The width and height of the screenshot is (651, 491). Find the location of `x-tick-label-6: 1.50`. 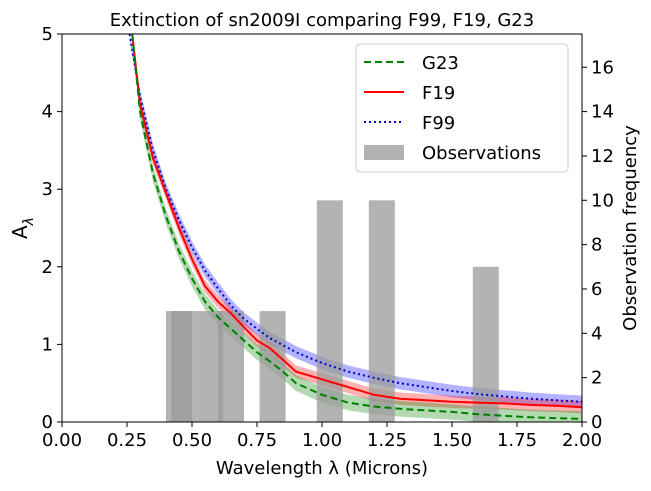

x-tick-label-6: 1.50 is located at coordinates (452, 440).